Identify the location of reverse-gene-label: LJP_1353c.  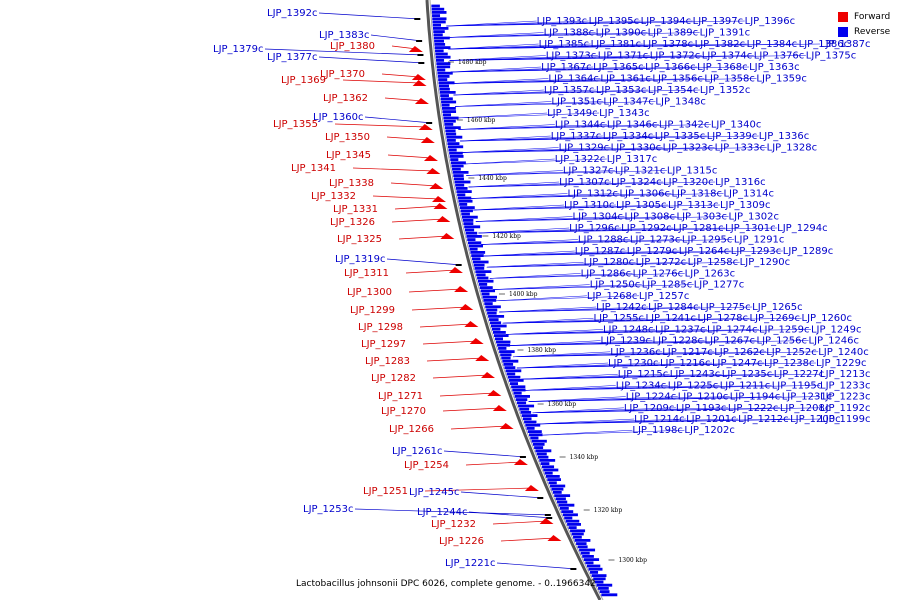
(621, 90).